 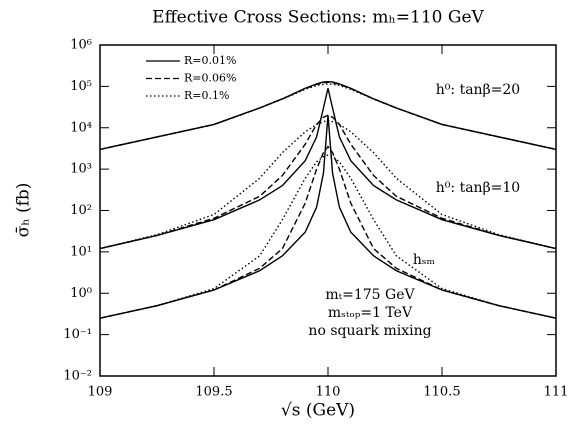 I want to click on legend-label: R=0.1%, so click(x=206, y=95).